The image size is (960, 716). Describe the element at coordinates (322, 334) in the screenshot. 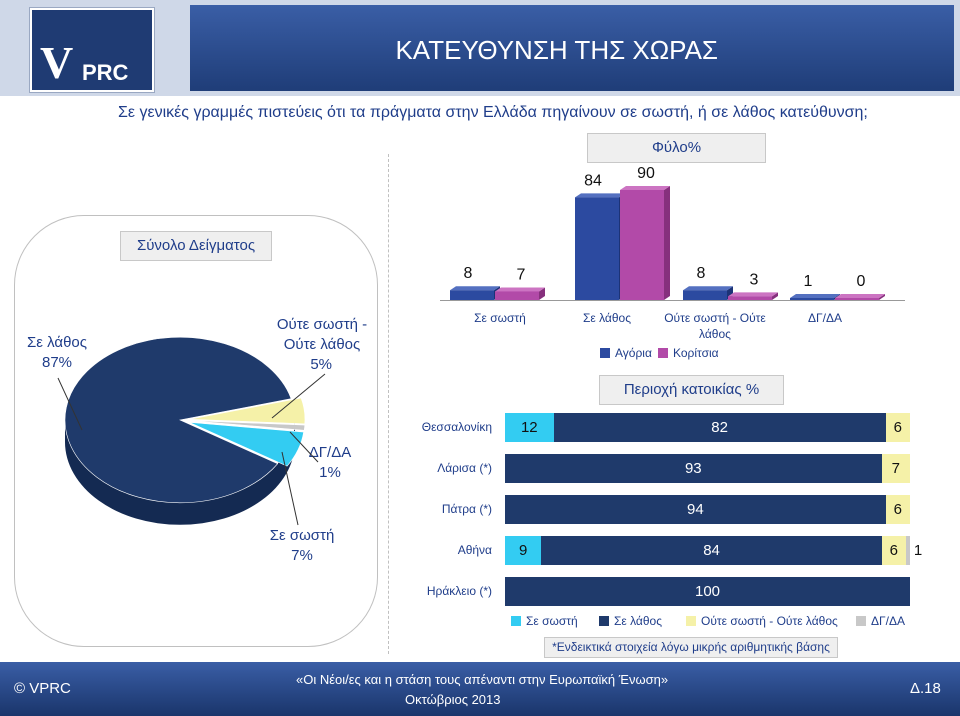

I see `pie-label-neither-name: Ούτε σωστή - Ούτε λάθος` at that location.